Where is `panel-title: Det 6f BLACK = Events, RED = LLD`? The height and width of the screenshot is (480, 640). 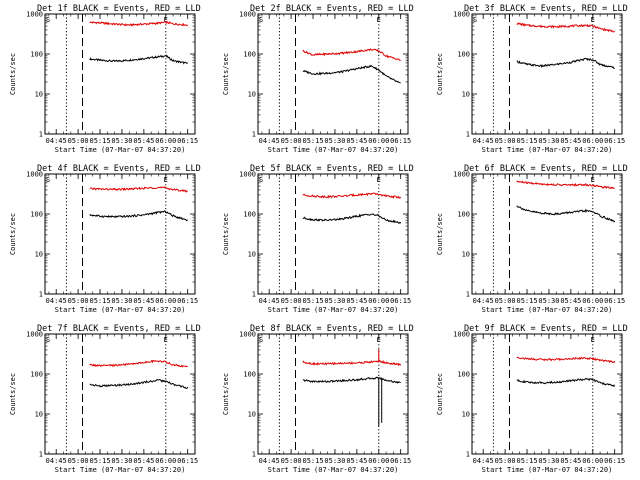
panel-title: Det 6f BLACK = Events, RED = LLD is located at coordinates (546, 169).